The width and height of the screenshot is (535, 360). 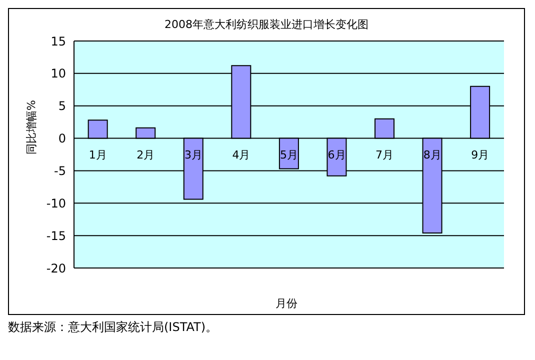 What do you see at coordinates (145, 155) in the screenshot?
I see `x-tick-label: 2月` at bounding box center [145, 155].